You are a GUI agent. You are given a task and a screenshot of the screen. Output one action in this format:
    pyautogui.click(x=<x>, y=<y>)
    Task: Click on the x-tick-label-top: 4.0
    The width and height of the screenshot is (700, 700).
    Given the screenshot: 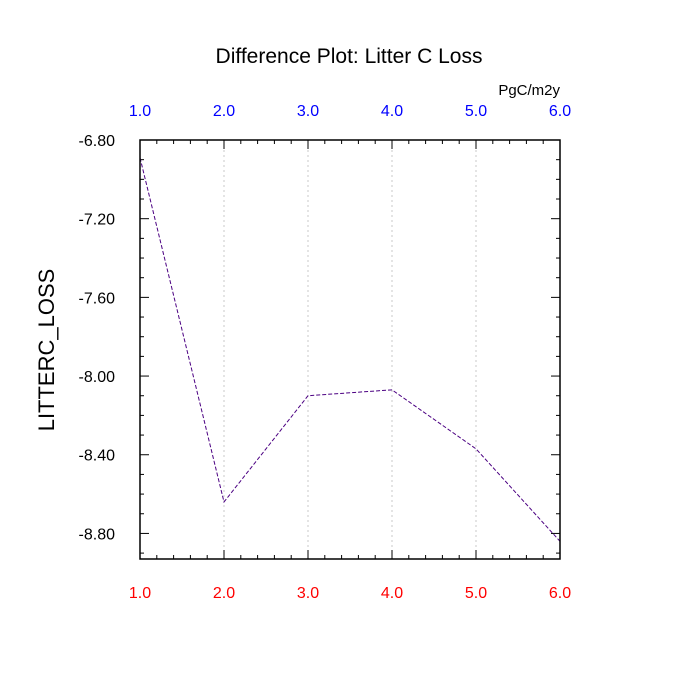 What is the action you would take?
    pyautogui.click(x=392, y=111)
    